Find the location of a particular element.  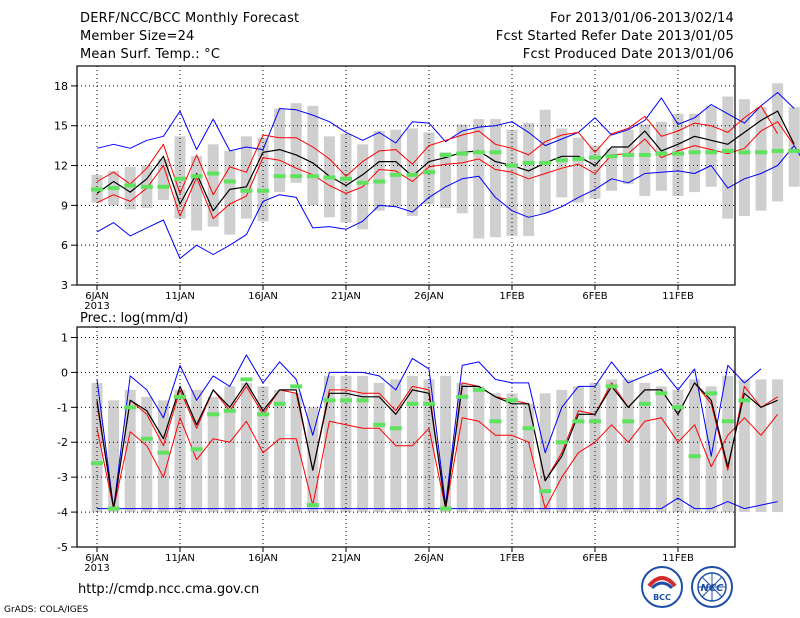

header-left-line-1: DERF/NCC/BCC Monthly Forecast is located at coordinates (190, 18).